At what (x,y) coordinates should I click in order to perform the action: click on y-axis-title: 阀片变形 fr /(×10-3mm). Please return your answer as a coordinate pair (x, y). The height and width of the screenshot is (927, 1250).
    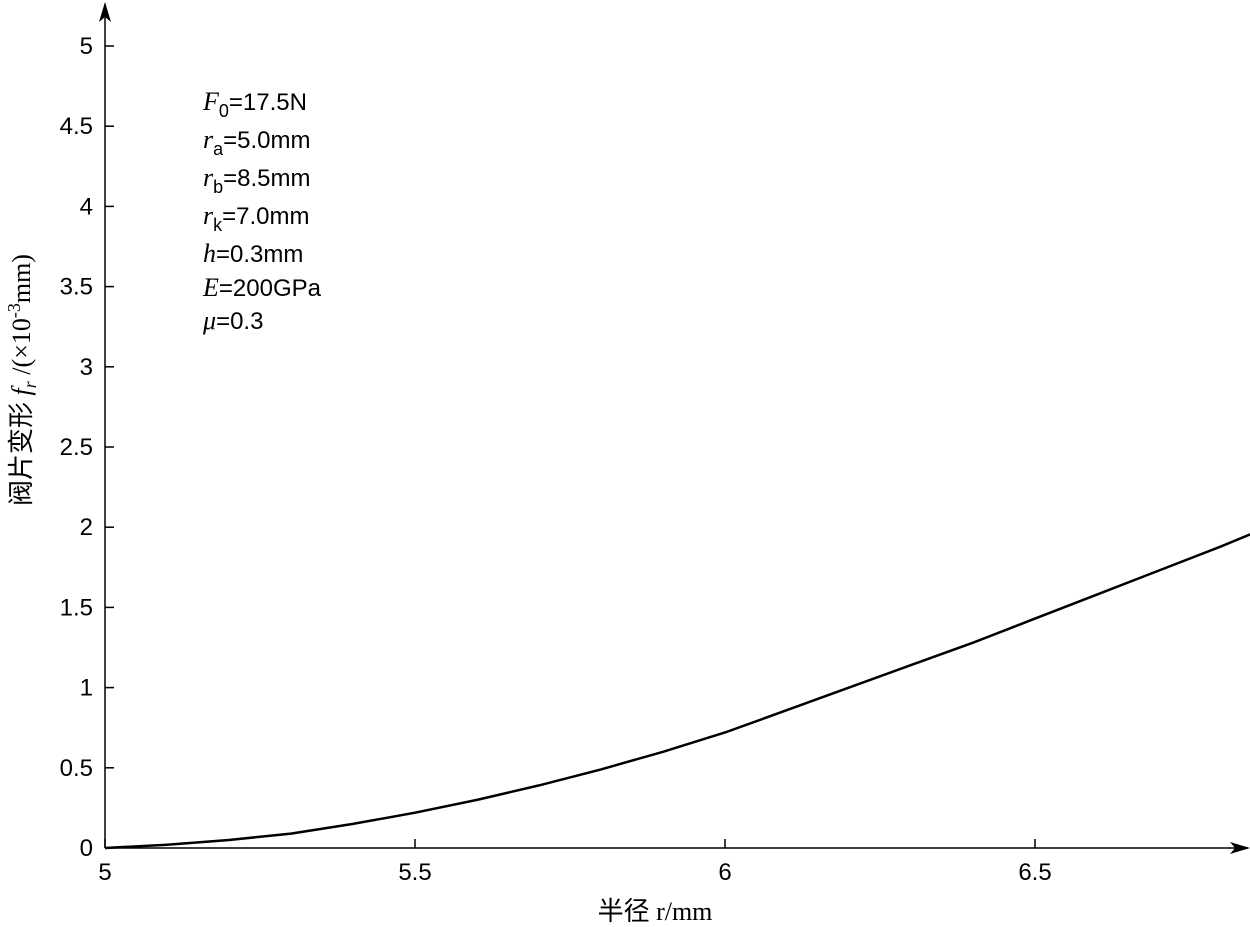
    Looking at the image, I should click on (22, 380).